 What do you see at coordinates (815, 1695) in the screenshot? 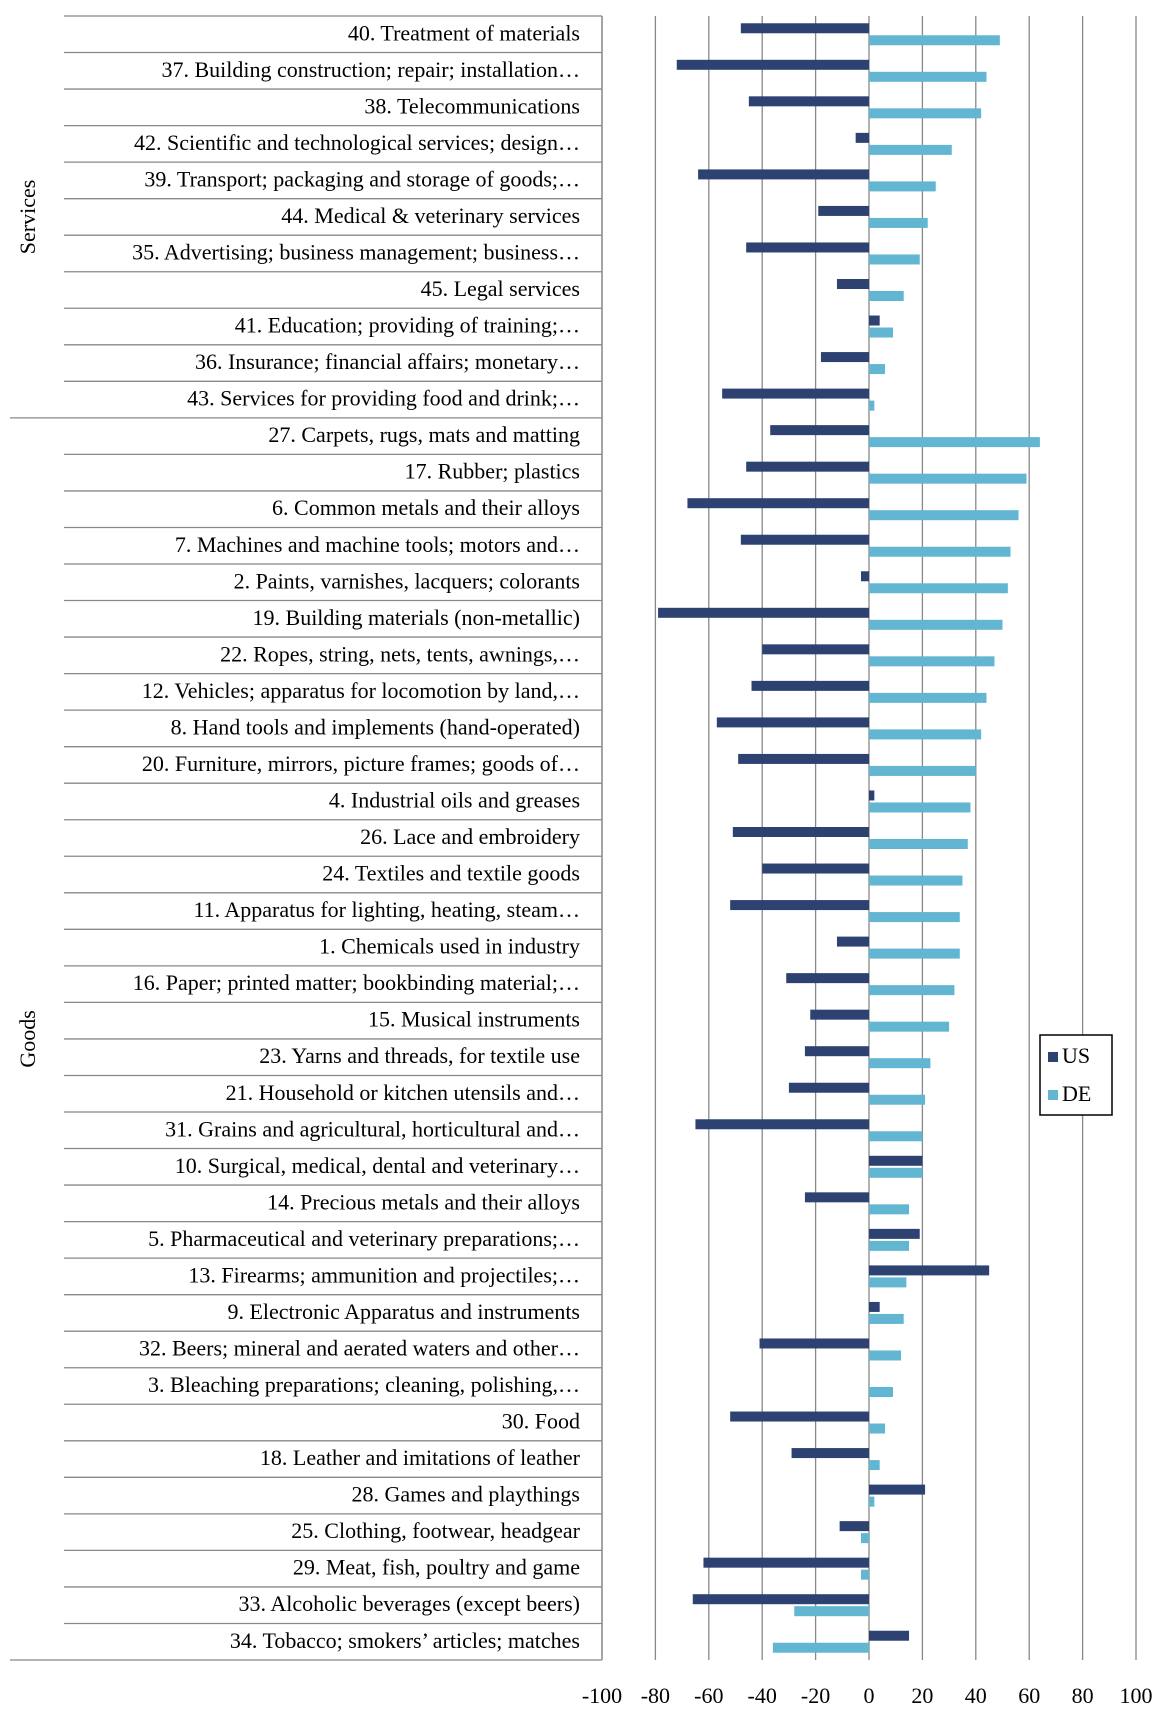
I see `x-tick-label: -20` at bounding box center [815, 1695].